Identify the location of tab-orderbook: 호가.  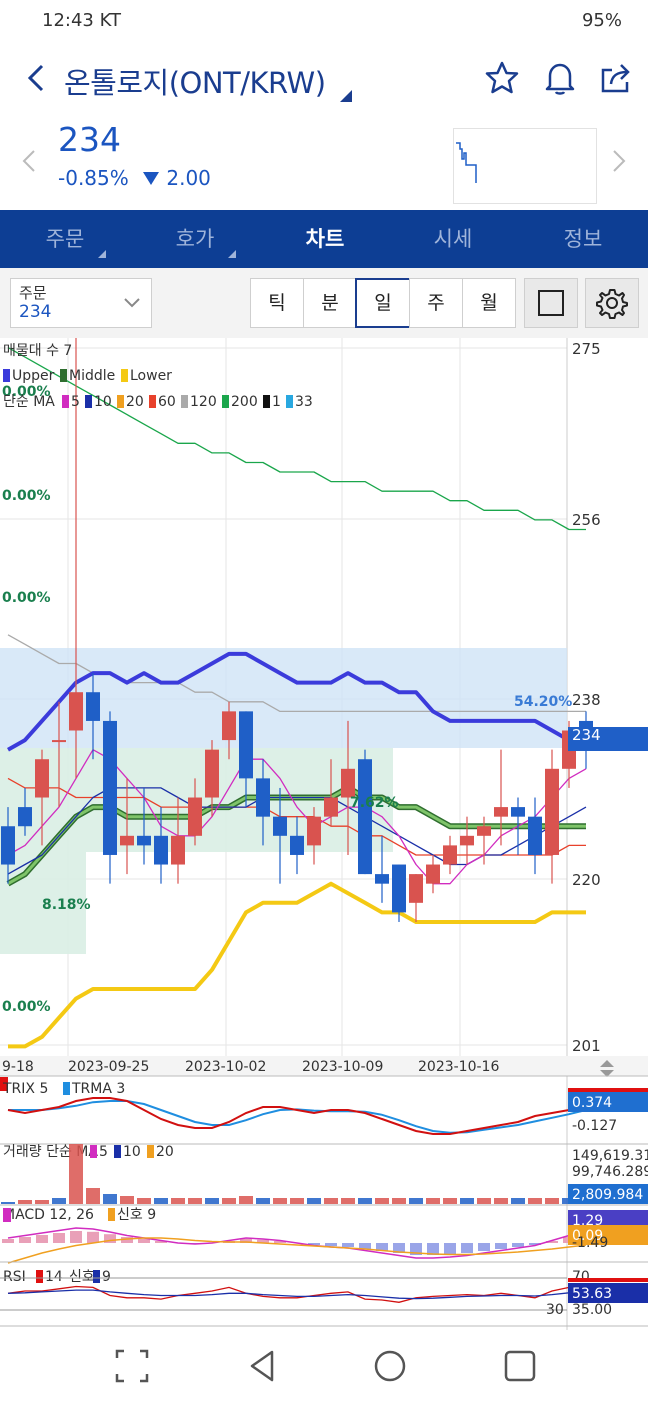
(195, 239).